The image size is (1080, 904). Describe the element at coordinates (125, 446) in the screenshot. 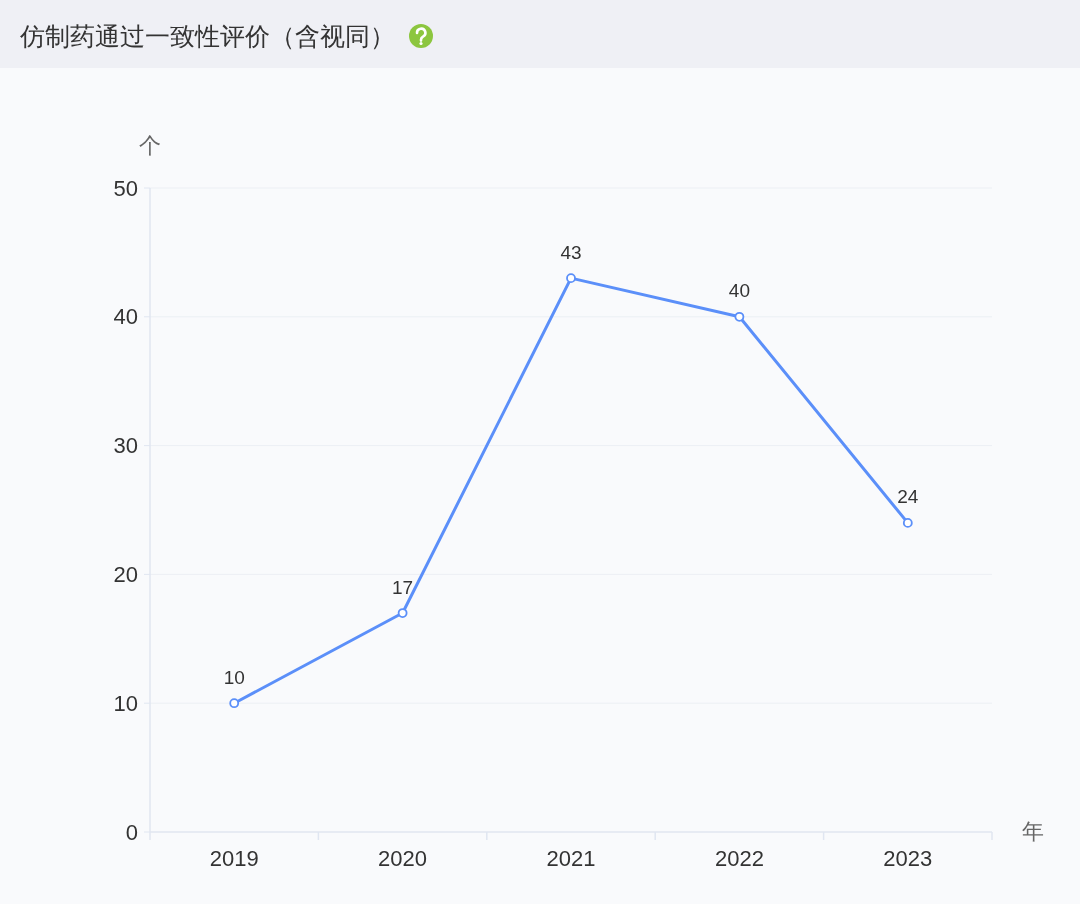

I see `y-tick-label: 30` at that location.